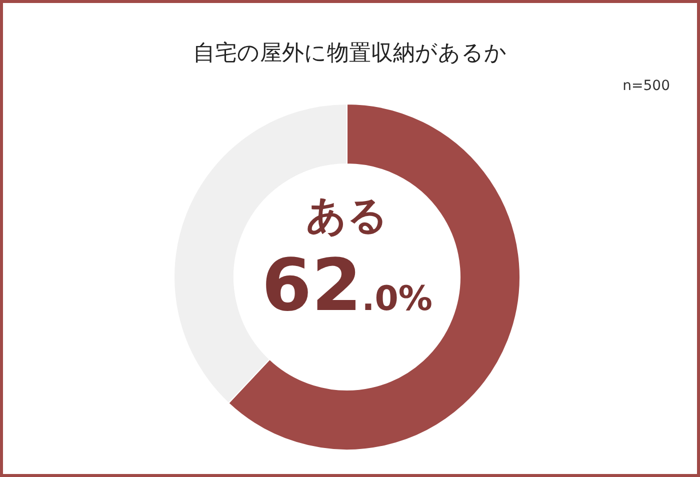  Describe the element at coordinates (646, 86) in the screenshot. I see `text: n=500` at that location.